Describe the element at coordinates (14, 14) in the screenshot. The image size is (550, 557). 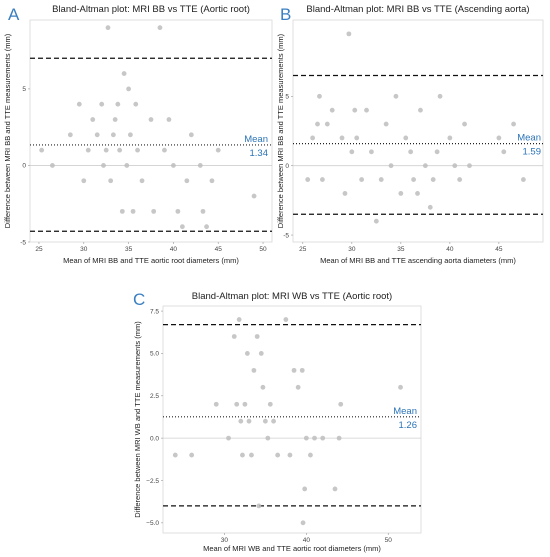
I see `panel-letter: A` at that location.